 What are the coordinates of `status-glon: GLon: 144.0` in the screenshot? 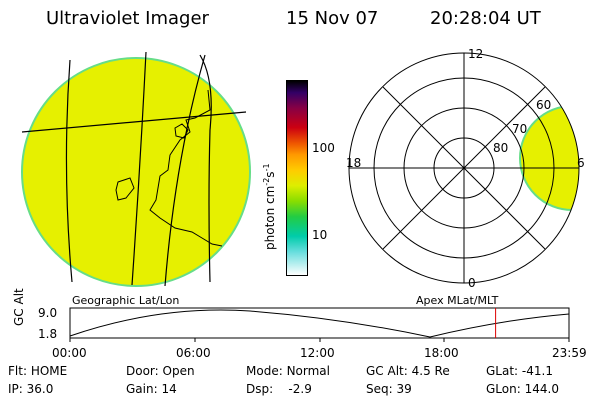 It's located at (522, 389).